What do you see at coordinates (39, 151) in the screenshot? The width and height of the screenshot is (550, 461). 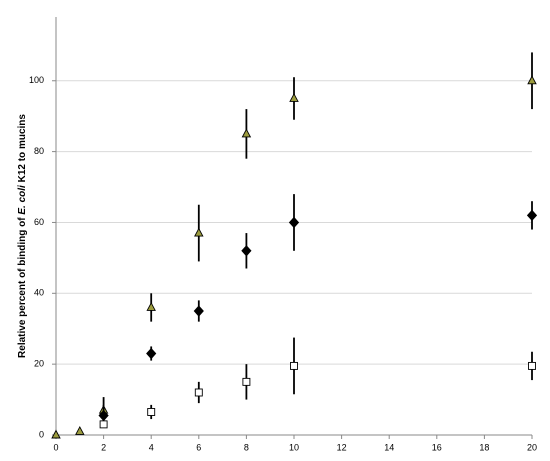 I see `y-tick-label: 80` at bounding box center [39, 151].